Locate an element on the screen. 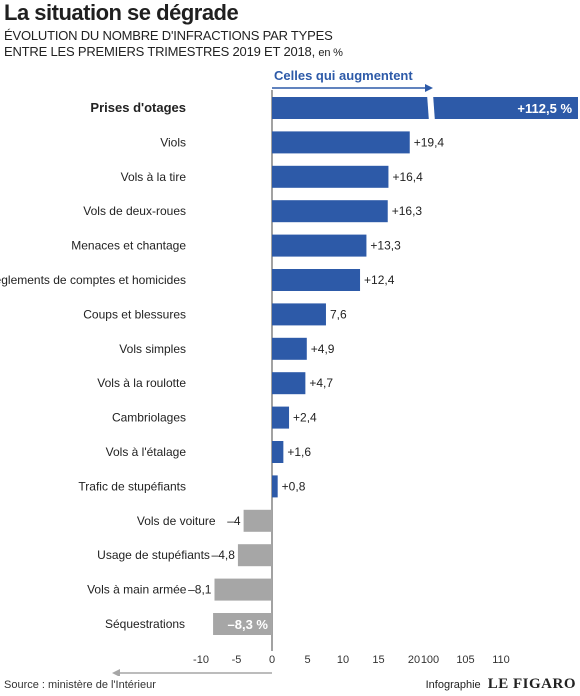  category-label-viols: Viols is located at coordinates (173, 142).